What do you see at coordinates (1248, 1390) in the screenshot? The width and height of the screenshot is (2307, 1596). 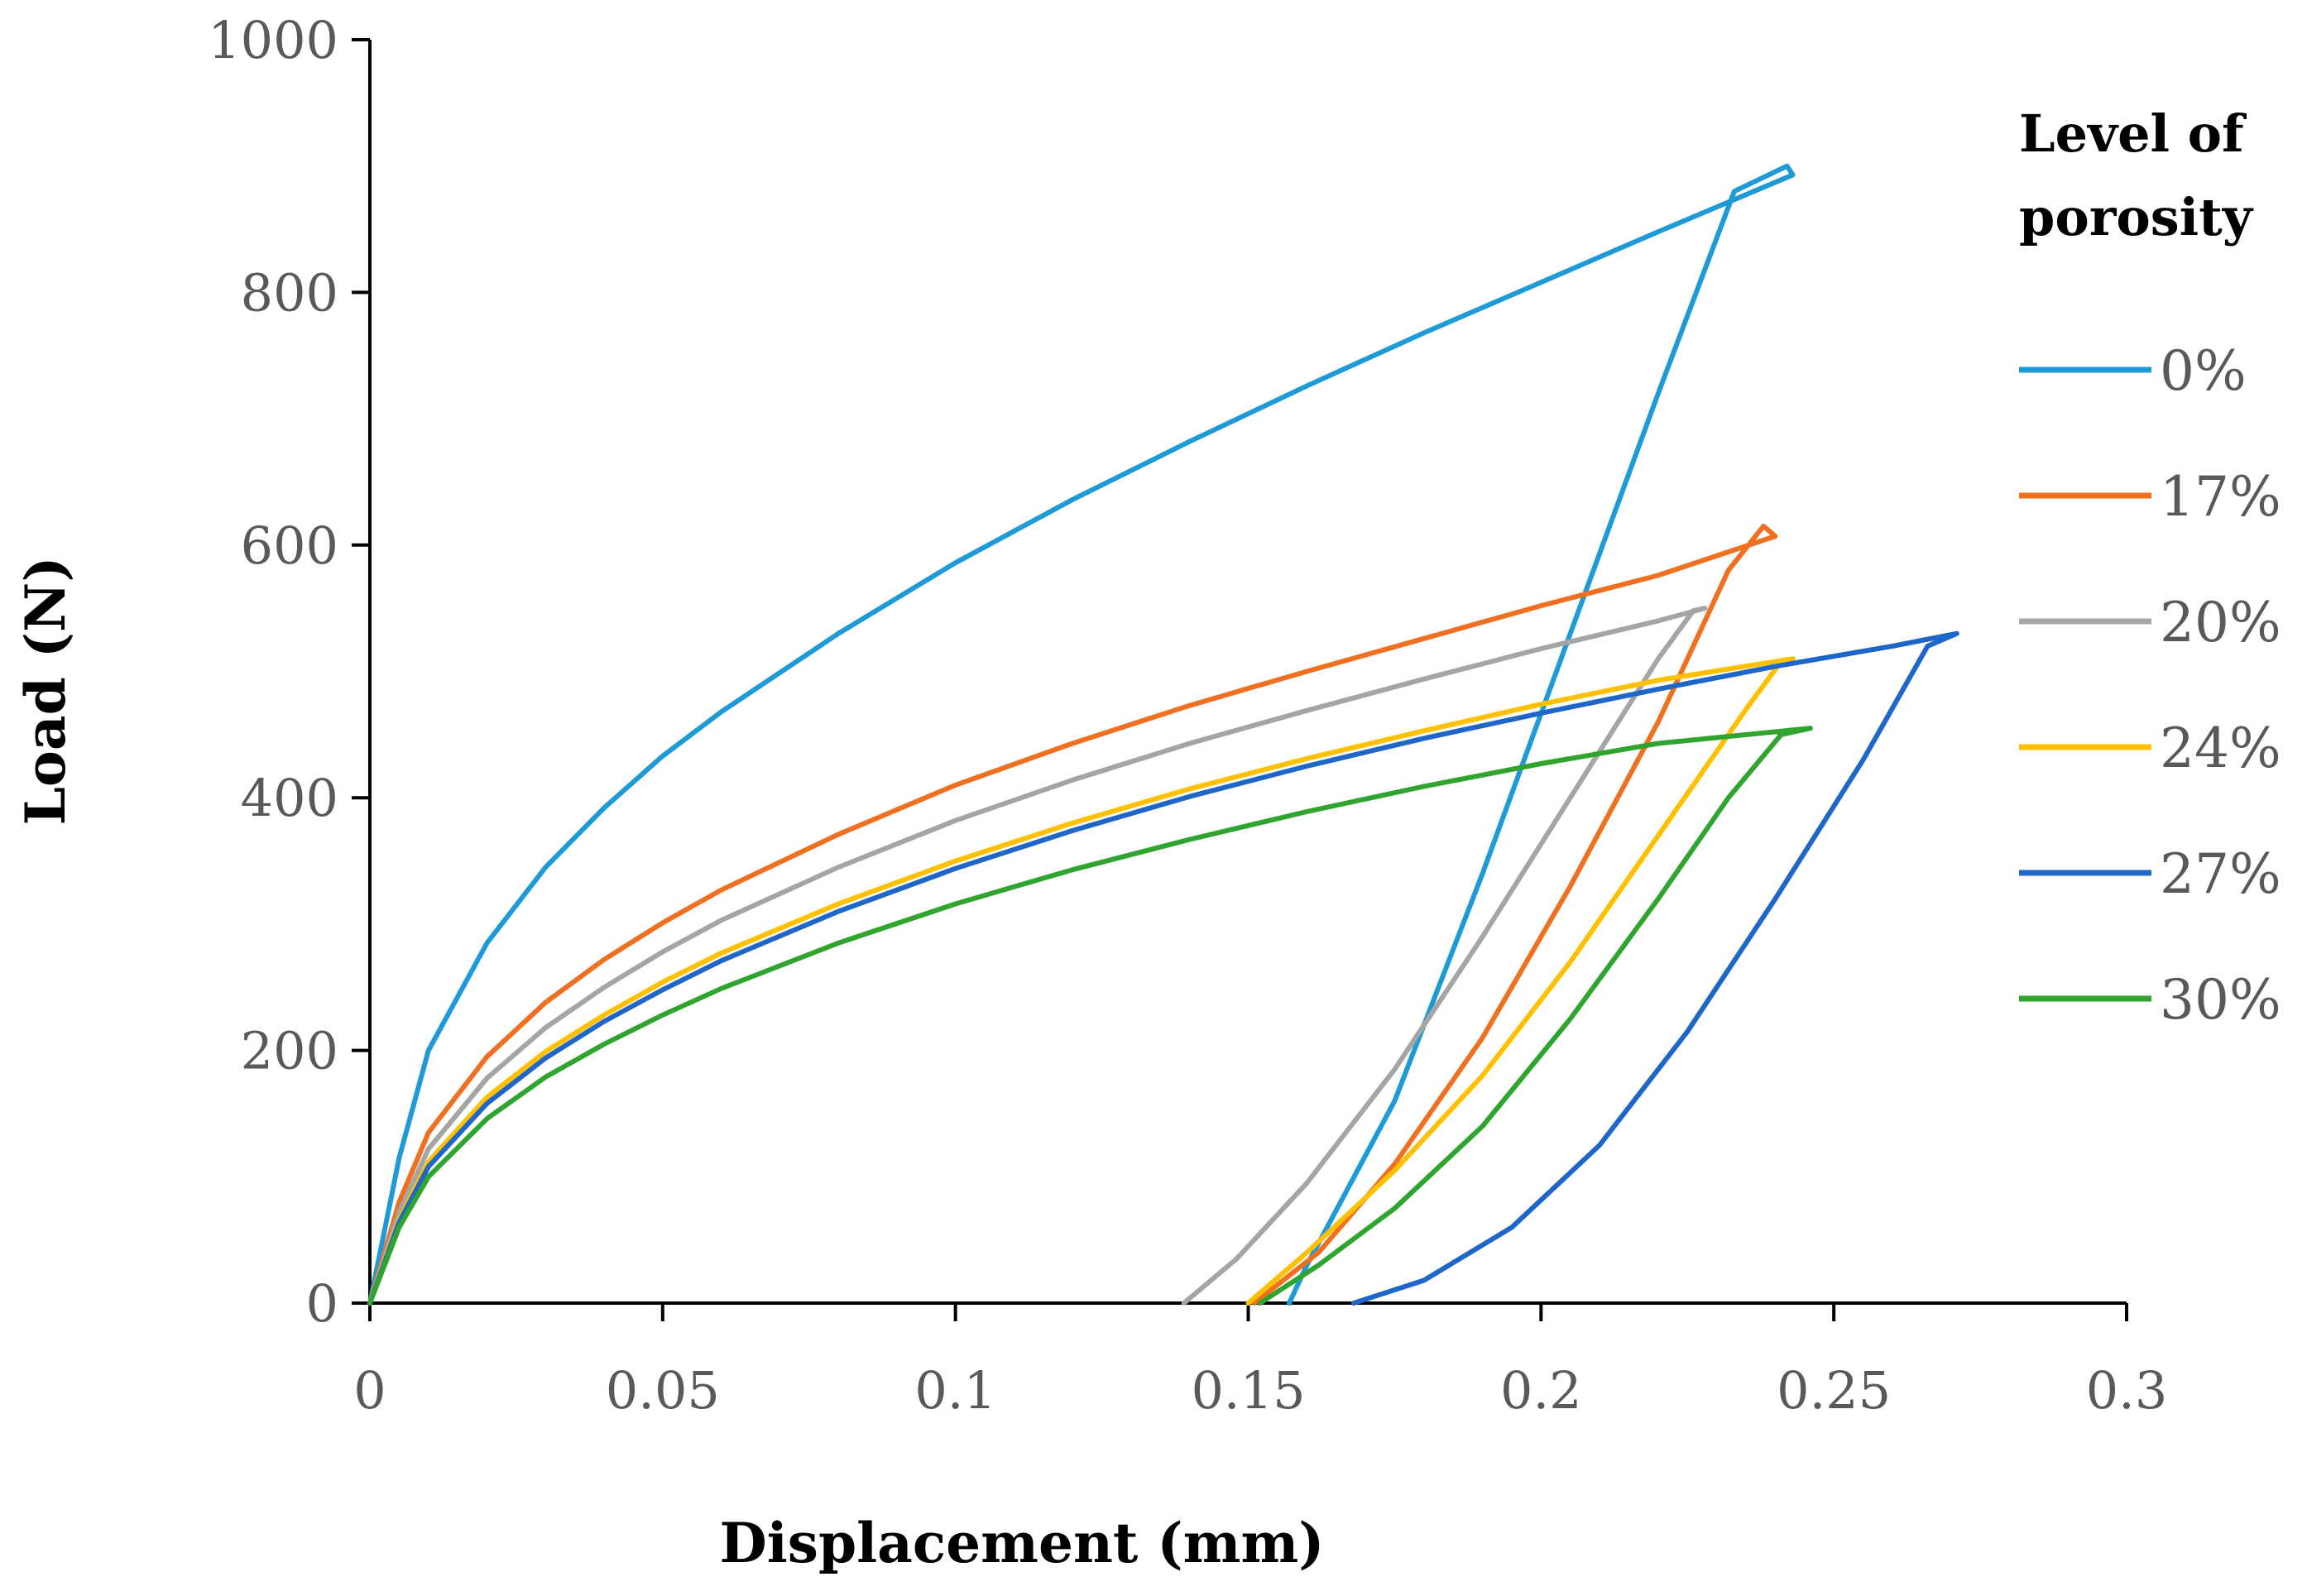 I see `x-tick-label: 0.15` at bounding box center [1248, 1390].